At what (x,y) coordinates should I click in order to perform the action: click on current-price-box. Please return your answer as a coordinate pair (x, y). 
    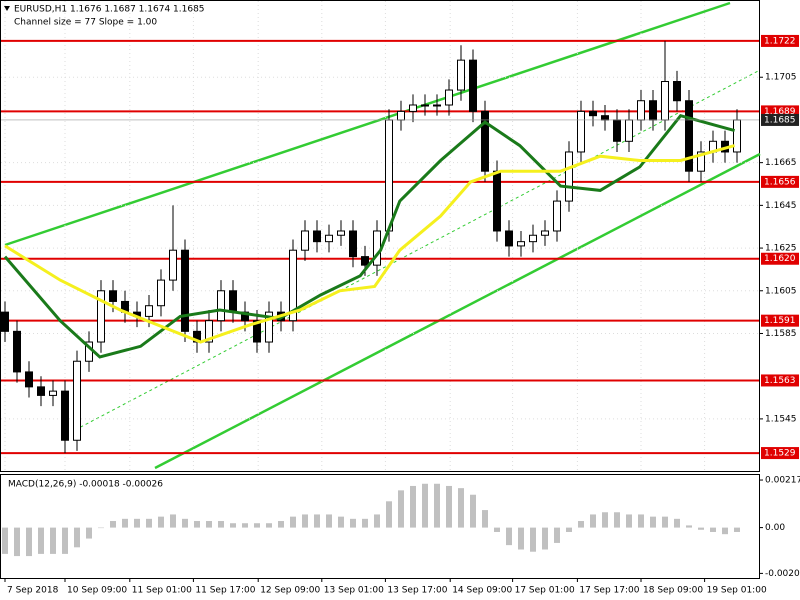
    Looking at the image, I should click on (780, 119).